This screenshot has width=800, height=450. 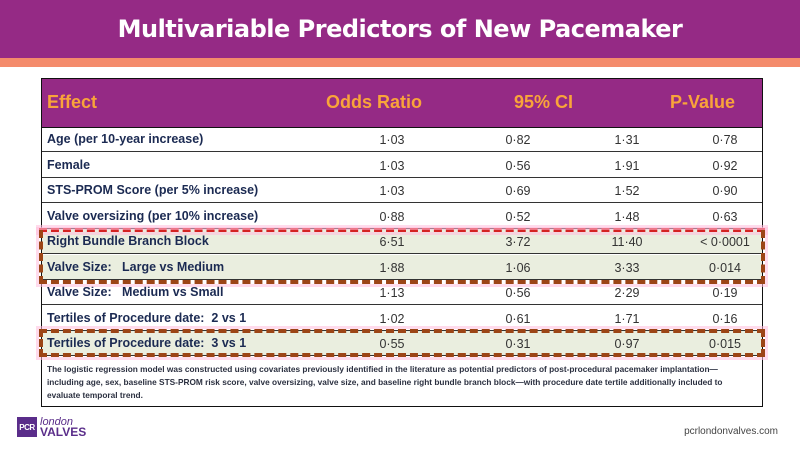 What do you see at coordinates (703, 102) in the screenshot?
I see `header-p-value: P-Value` at bounding box center [703, 102].